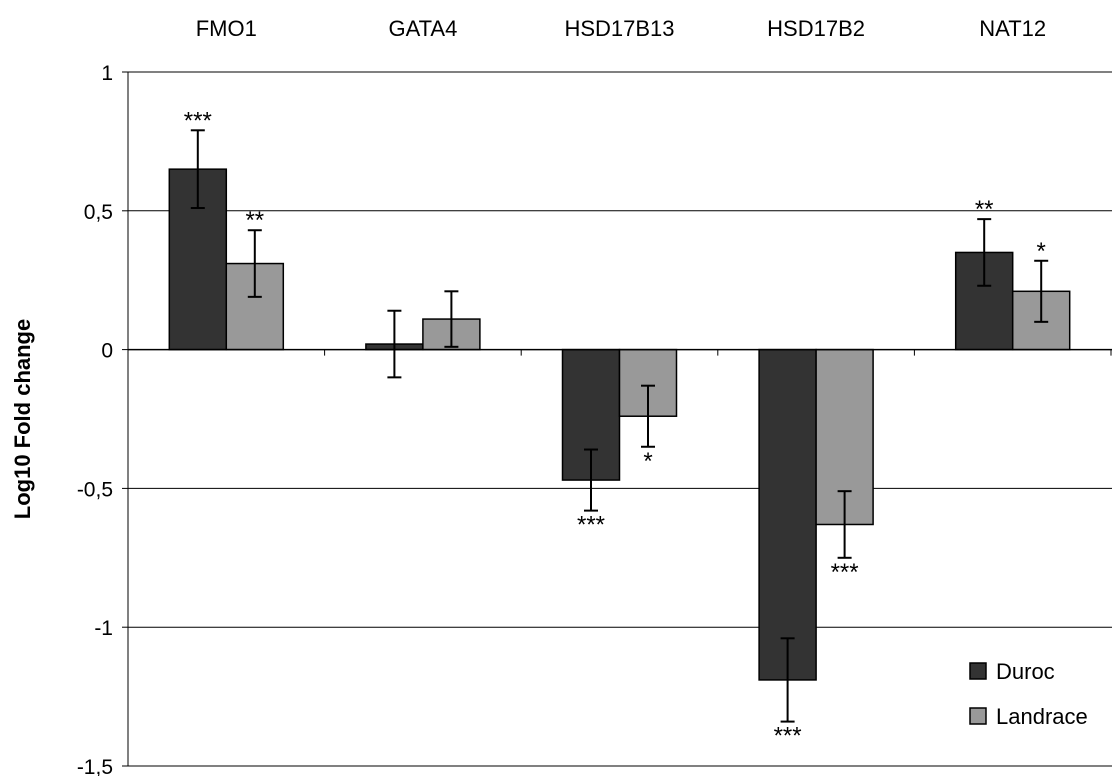 This screenshot has height=776, width=1112. I want to click on y-tick-label: -0,5, so click(95, 489).